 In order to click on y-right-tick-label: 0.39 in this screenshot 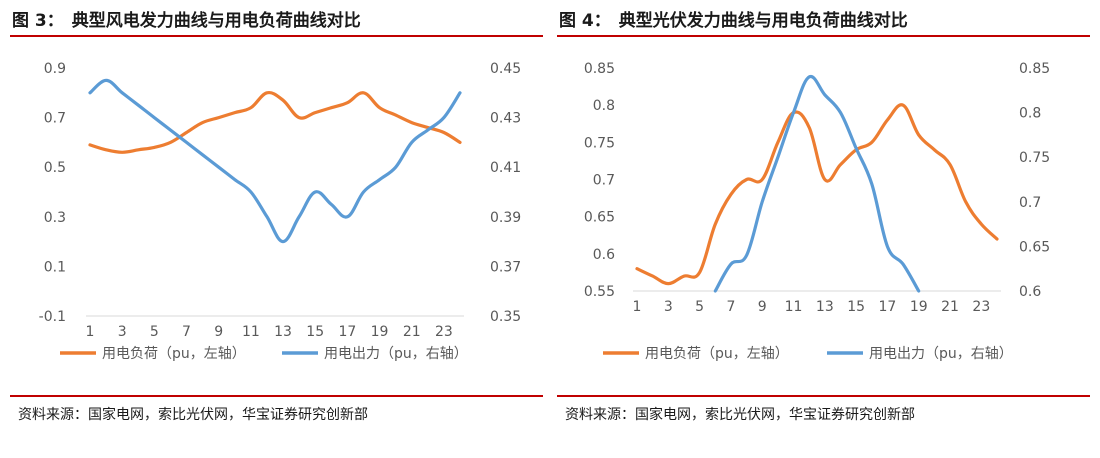, I will do `click(505, 218)`.